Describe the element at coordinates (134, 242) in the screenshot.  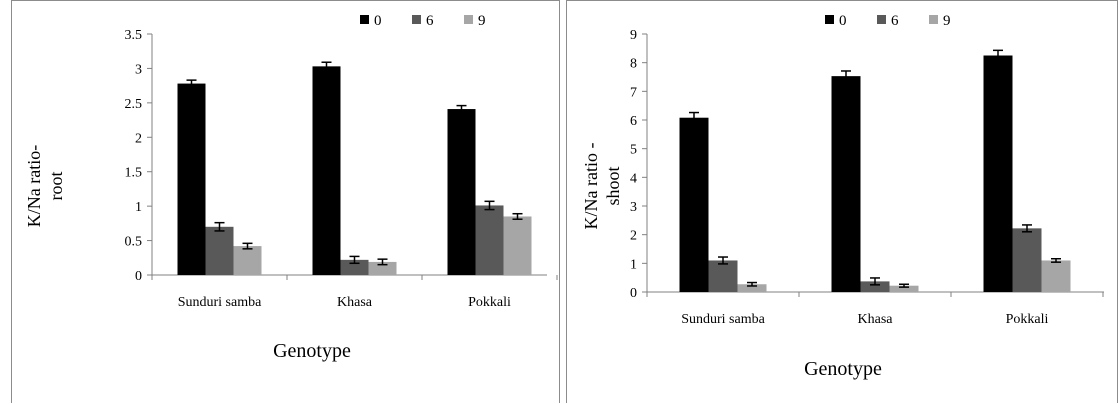
I see `root-y-tick-label: 0.5` at that location.